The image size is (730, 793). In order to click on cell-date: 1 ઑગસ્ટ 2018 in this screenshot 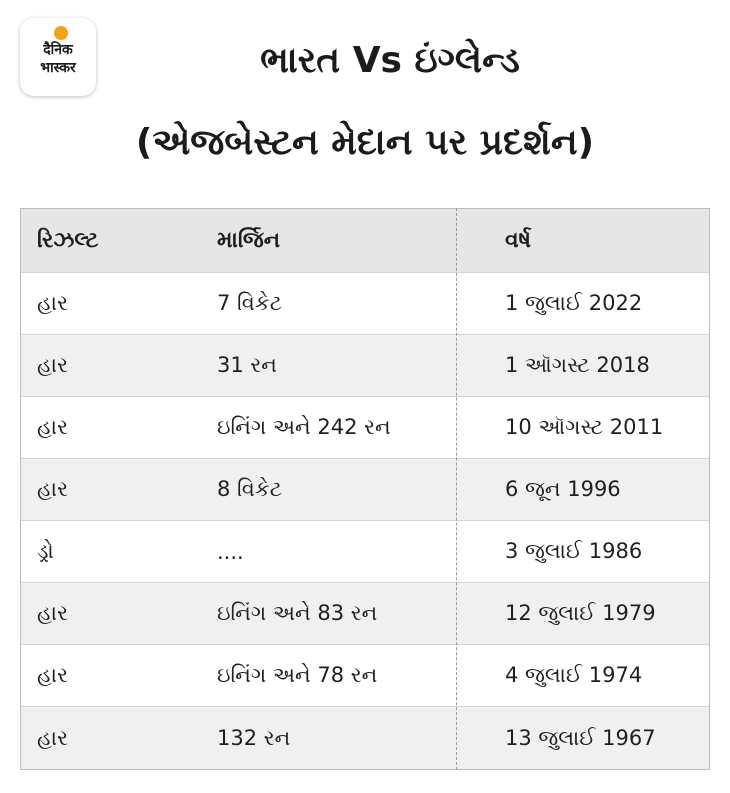, I will do `click(577, 365)`.